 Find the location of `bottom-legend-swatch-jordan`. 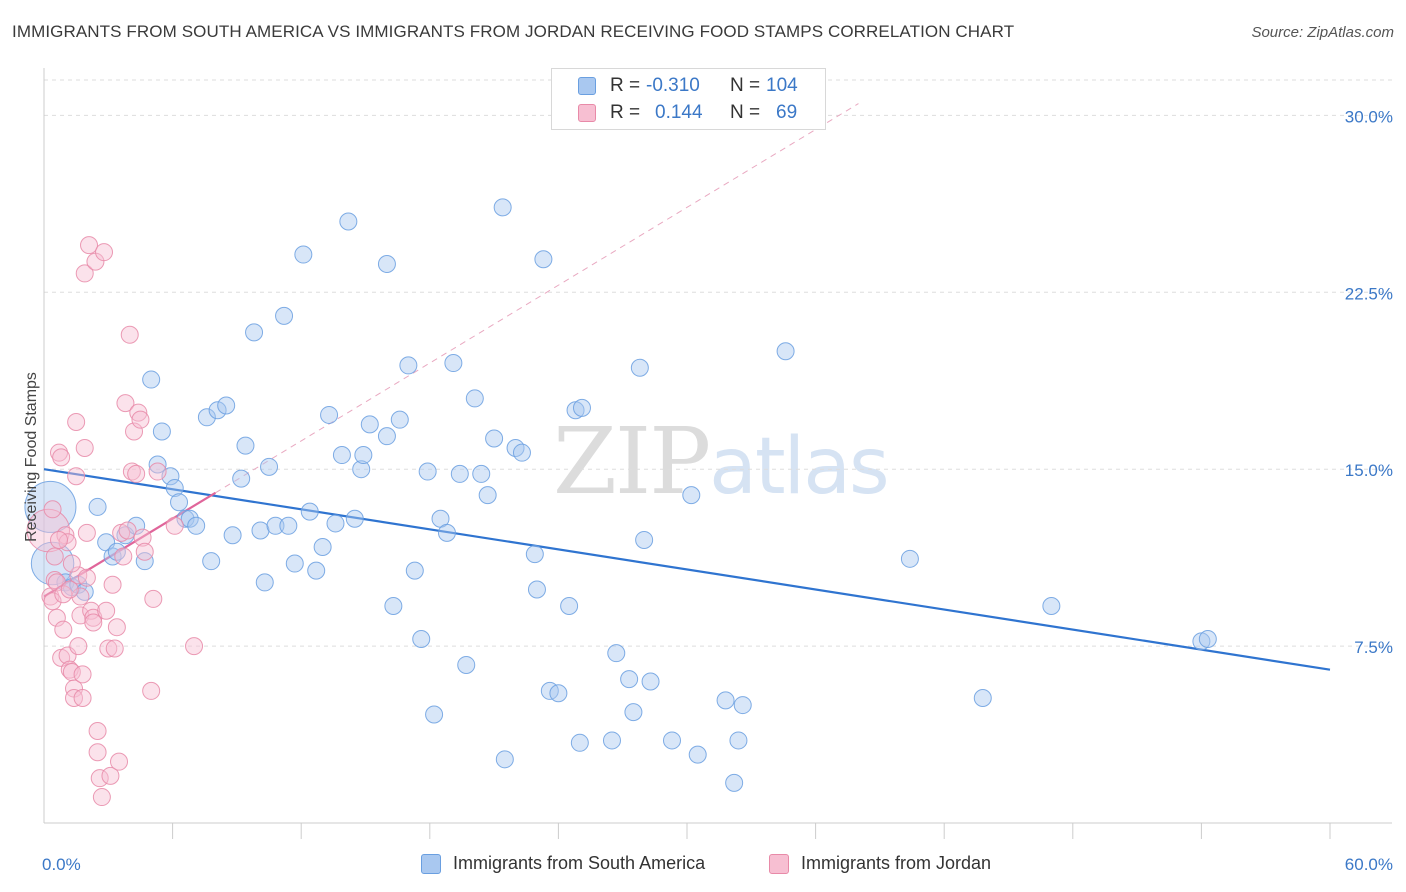

bottom-legend-swatch-jordan is located at coordinates (779, 864).